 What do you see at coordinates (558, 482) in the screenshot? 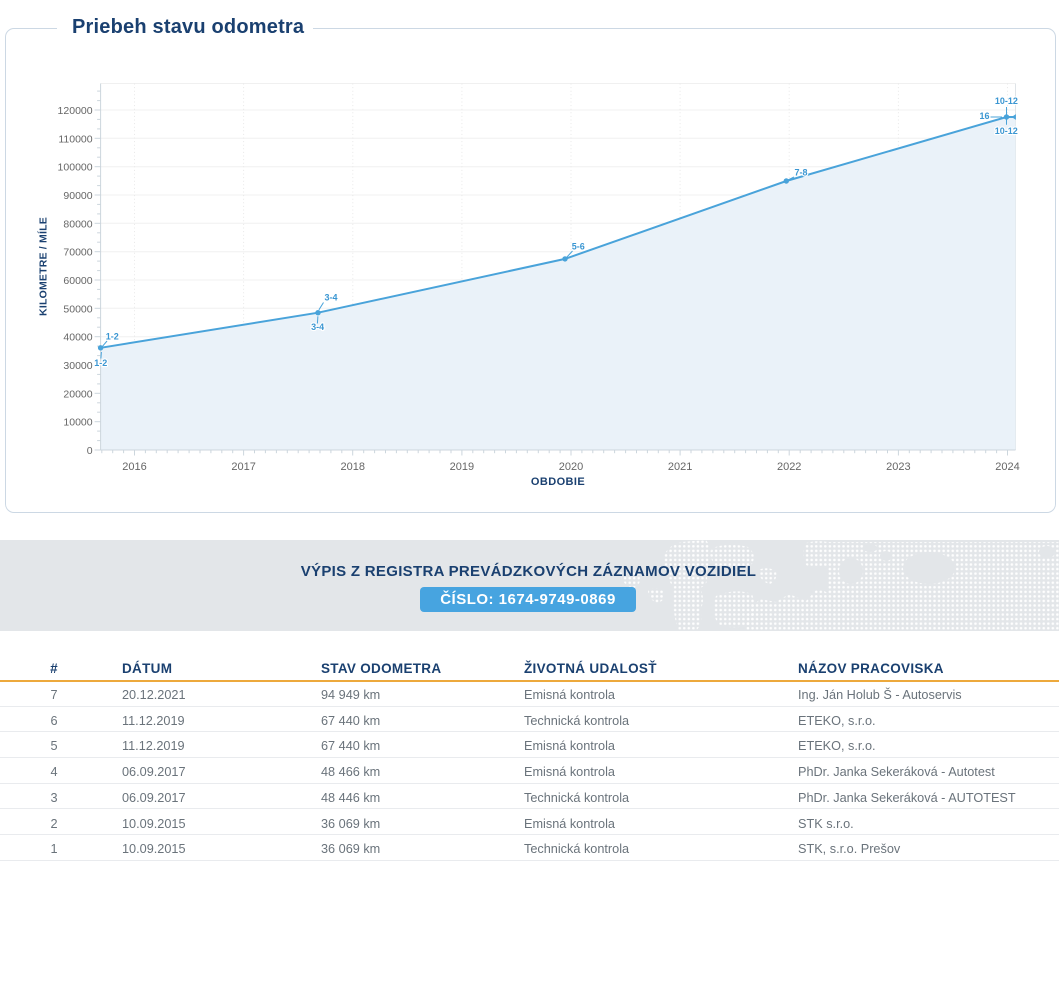
I see `svg-text: OBDOBIE` at bounding box center [558, 482].